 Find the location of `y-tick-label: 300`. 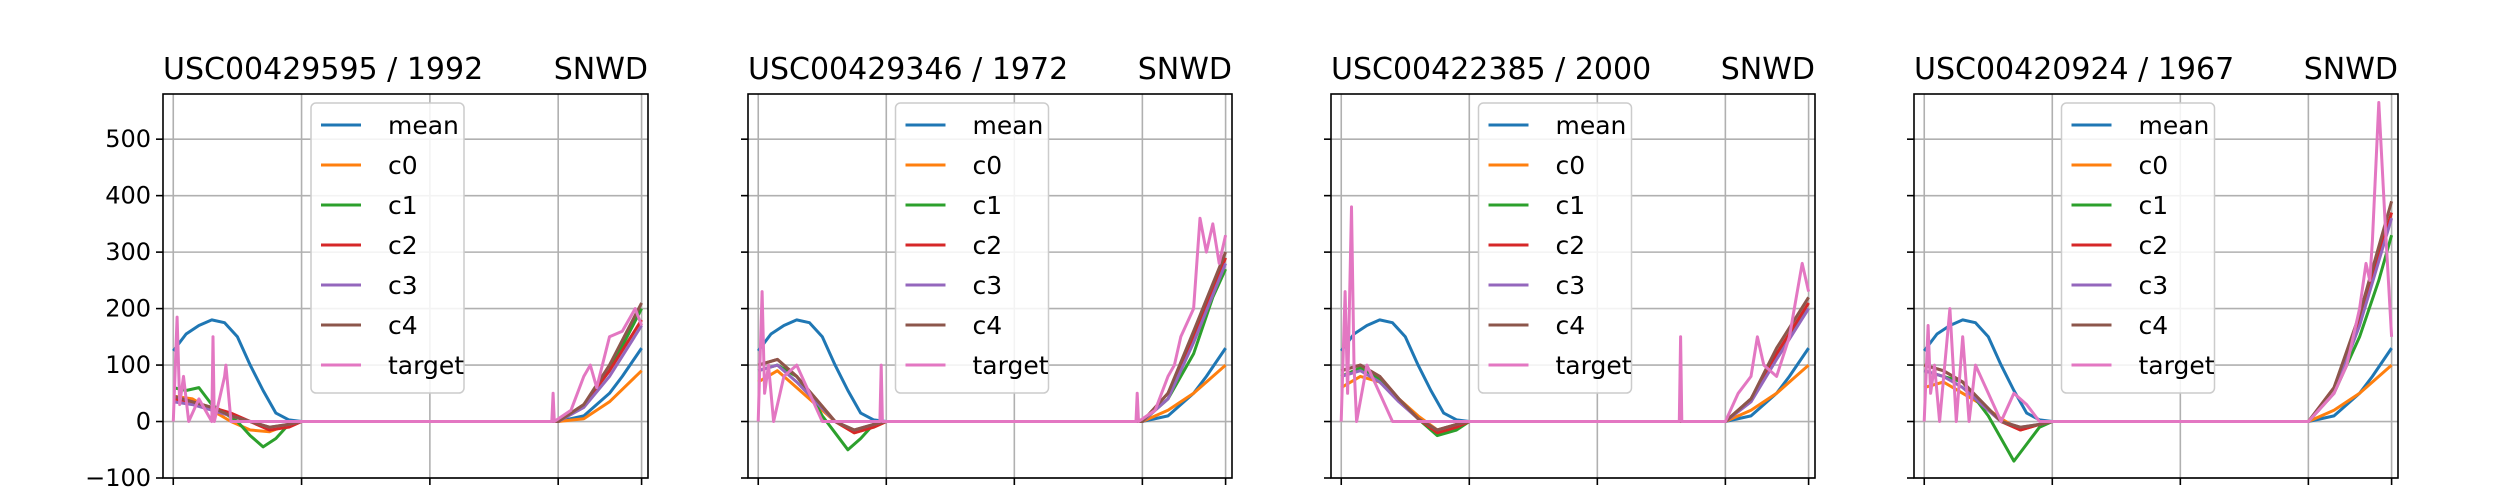

y-tick-label: 300 is located at coordinates (128, 252).